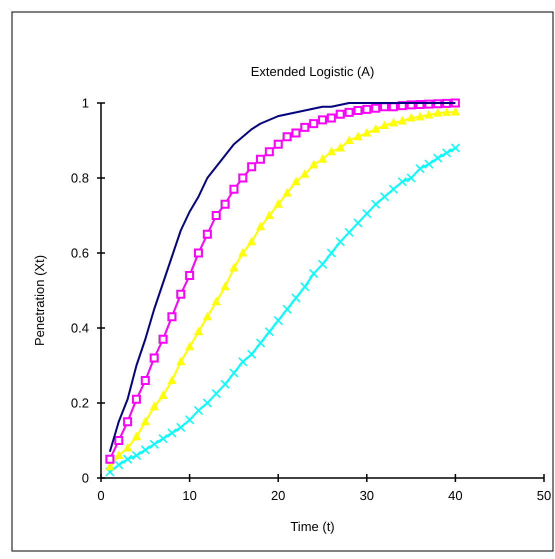 The height and width of the screenshot is (559, 555). Describe the element at coordinates (312, 71) in the screenshot. I see `chart-title: Extended Logistic (A)` at that location.